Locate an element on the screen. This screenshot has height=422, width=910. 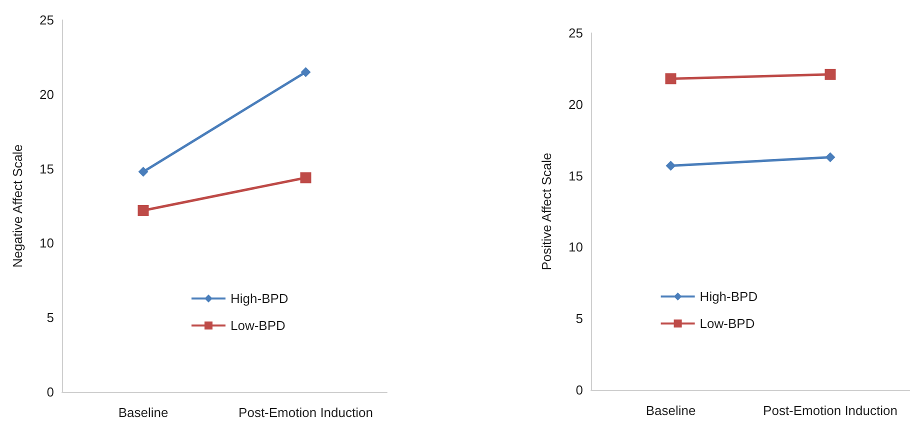
y-axis-title: Positive Affect Scale is located at coordinates (546, 211).